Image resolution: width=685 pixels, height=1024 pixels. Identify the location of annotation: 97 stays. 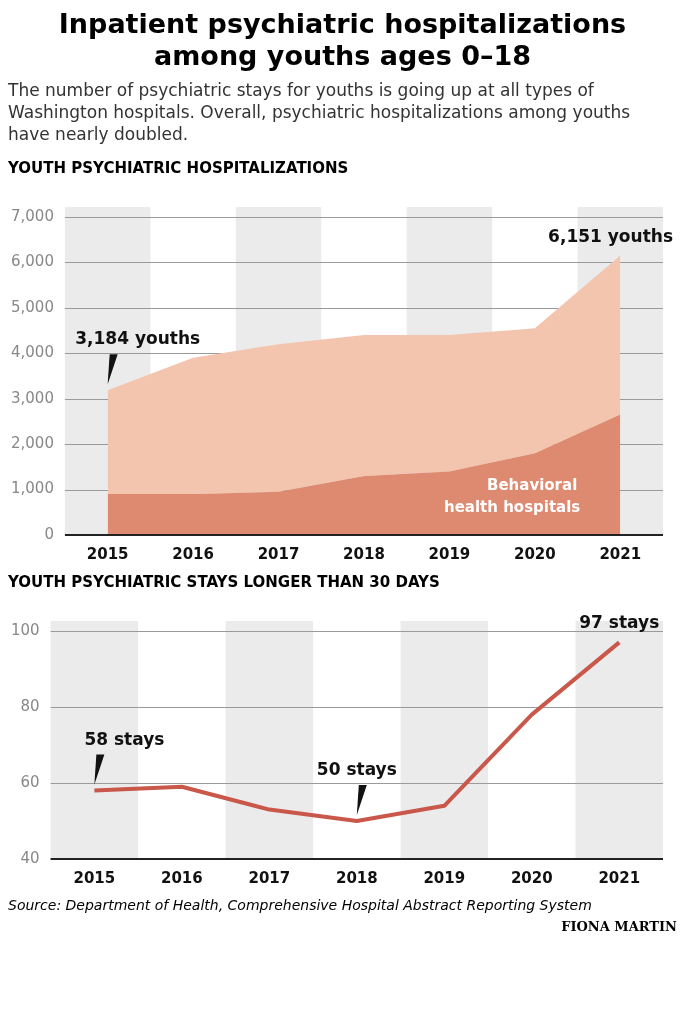
(619, 622).